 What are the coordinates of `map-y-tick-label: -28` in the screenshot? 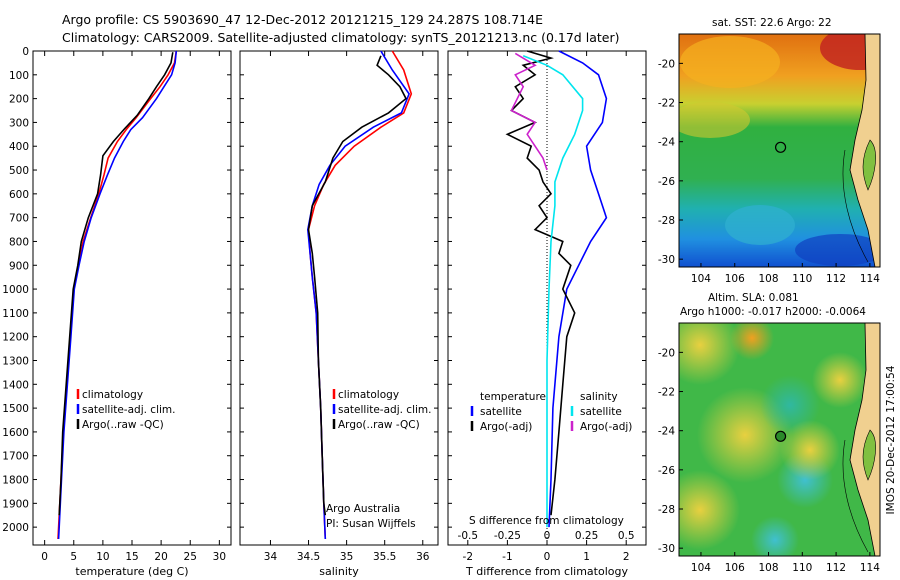 It's located at (666, 221).